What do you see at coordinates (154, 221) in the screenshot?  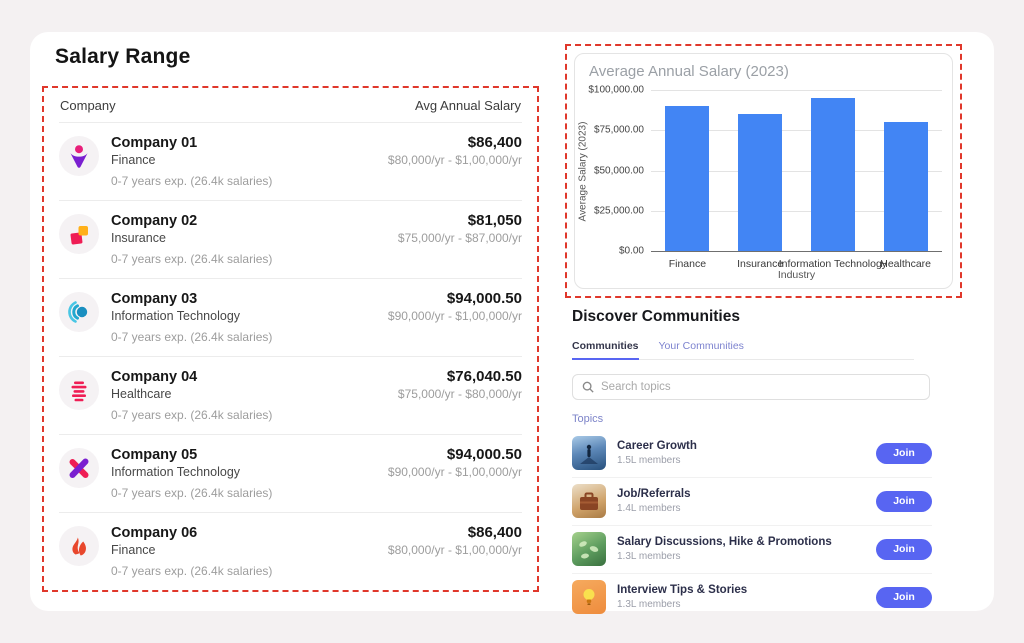 I see `company-name: Company 02` at bounding box center [154, 221].